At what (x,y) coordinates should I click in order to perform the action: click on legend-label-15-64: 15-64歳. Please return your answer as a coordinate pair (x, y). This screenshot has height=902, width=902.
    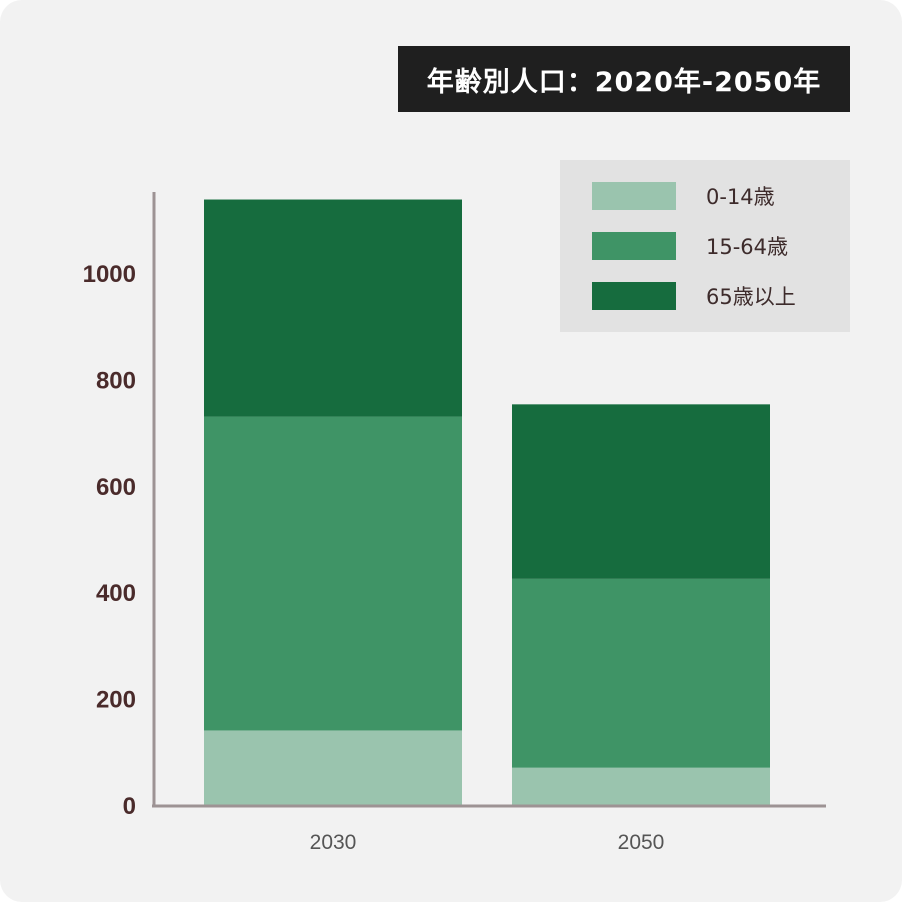
    Looking at the image, I should click on (747, 247).